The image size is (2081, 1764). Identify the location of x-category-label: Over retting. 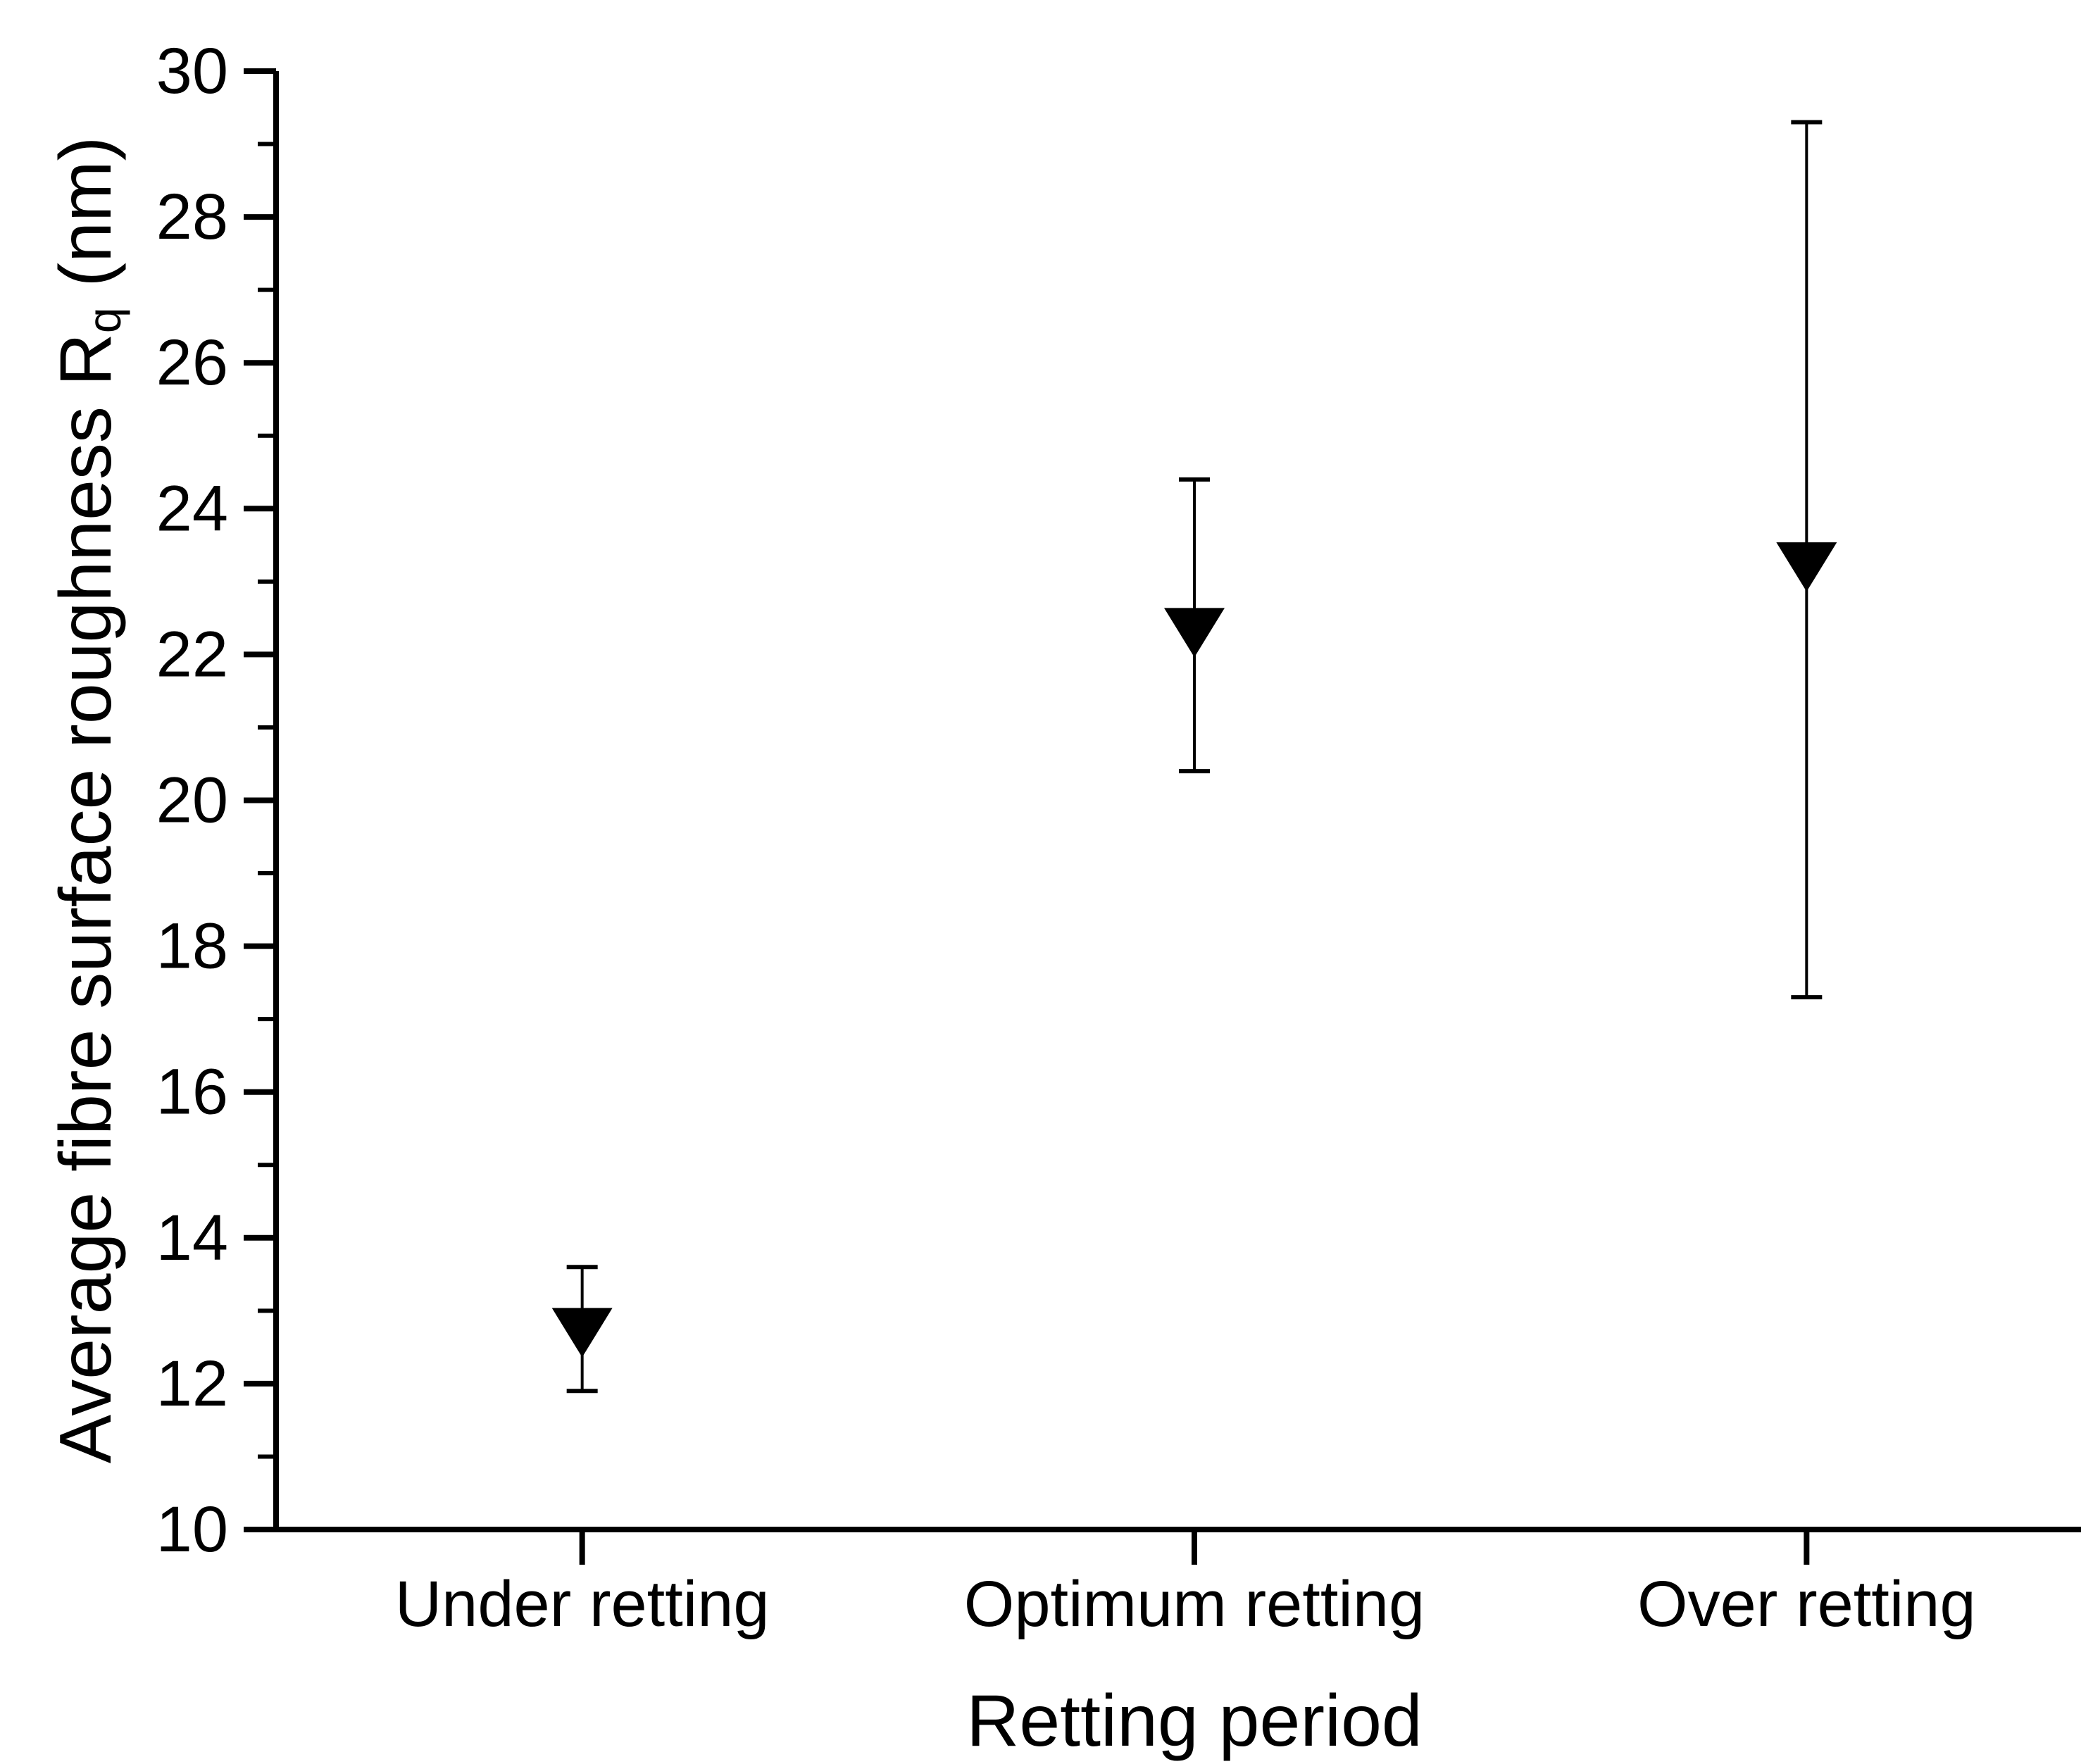
(1806, 1604).